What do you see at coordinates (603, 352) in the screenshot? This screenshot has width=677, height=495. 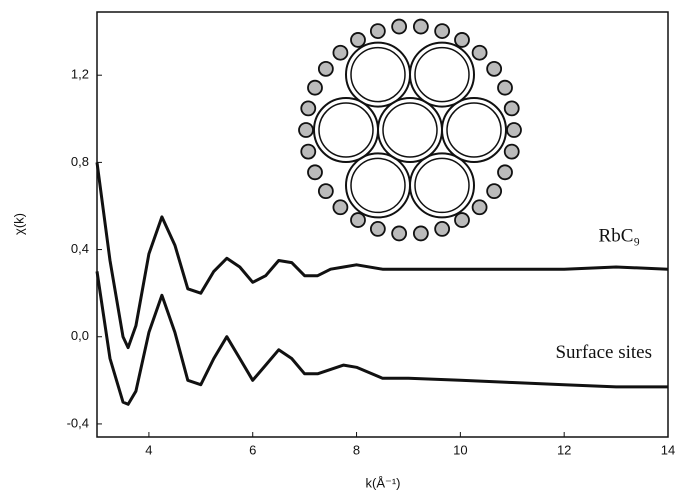 I see `legend-label: Surface sites` at bounding box center [603, 352].